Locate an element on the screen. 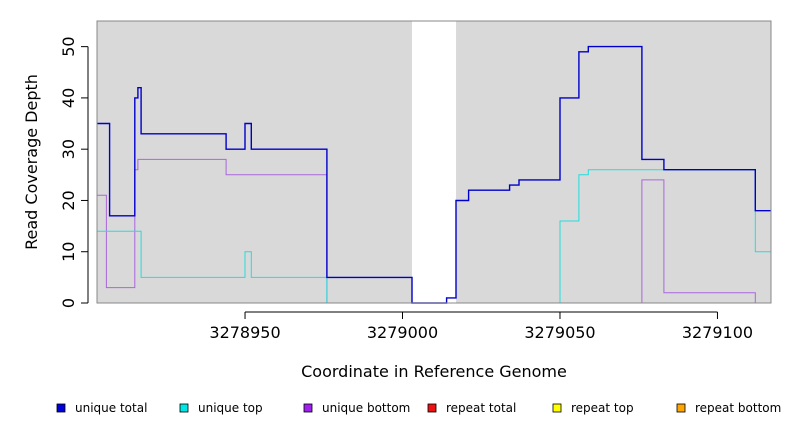 The height and width of the screenshot is (432, 792). legend-item-unique-bottom: unique bottom is located at coordinates (356, 408).